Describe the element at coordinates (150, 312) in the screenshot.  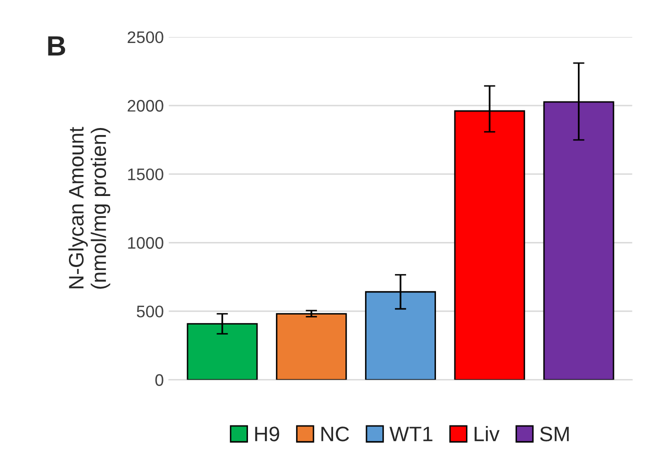
I see `y-tick-label: 500` at that location.